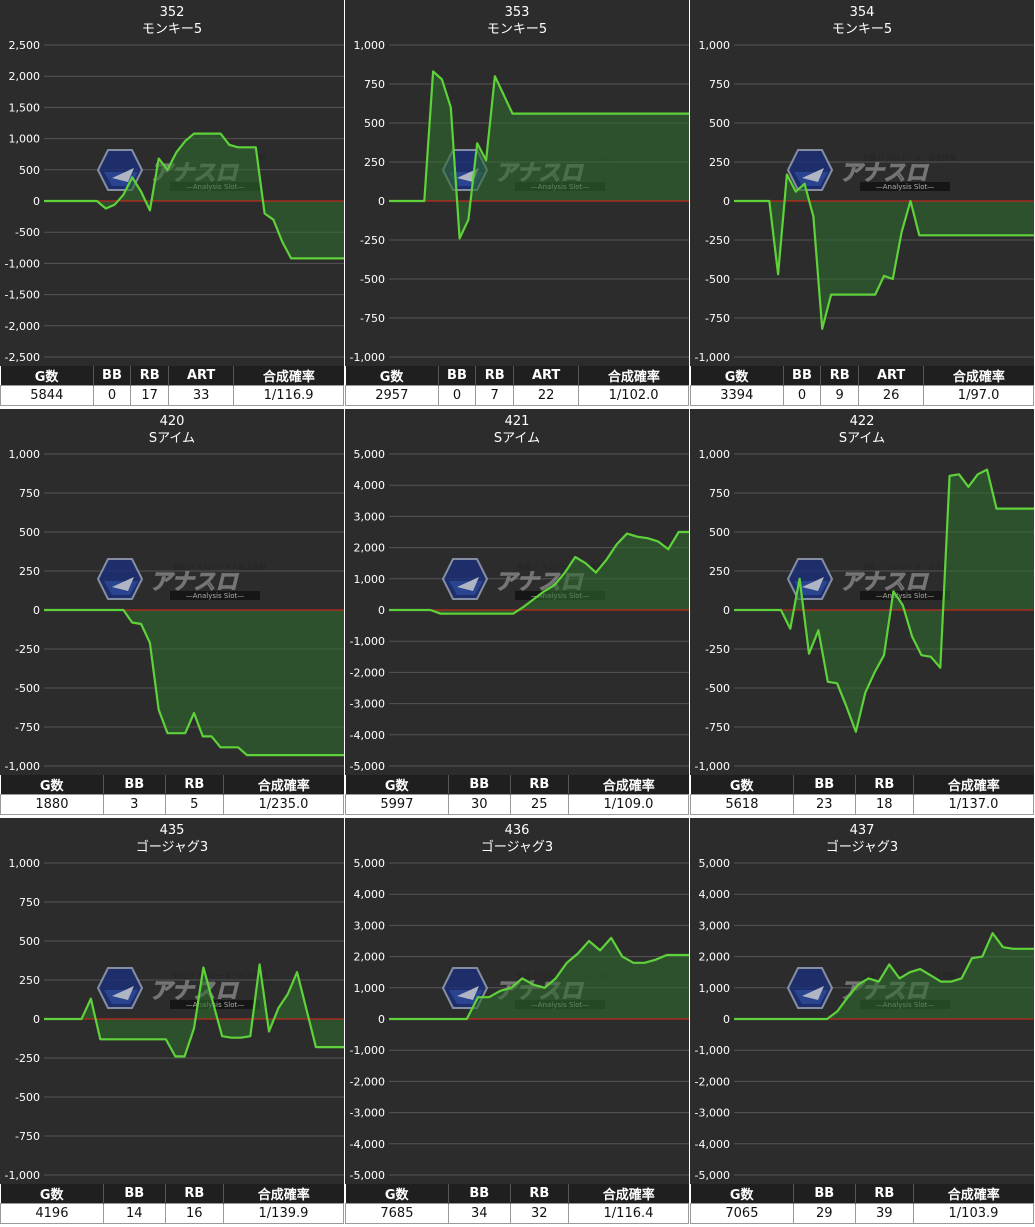  What do you see at coordinates (194, 804) in the screenshot?
I see `stats-value: 5` at bounding box center [194, 804].